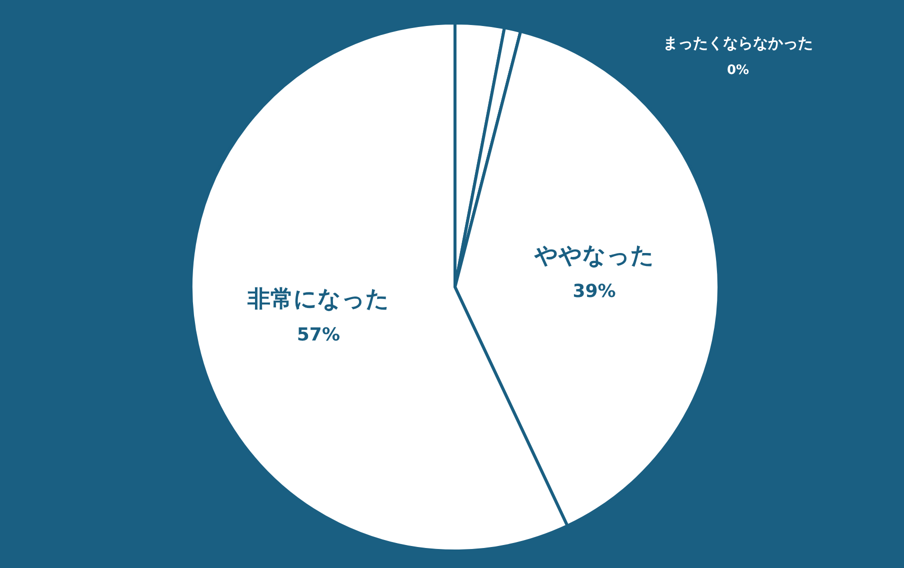 The width and height of the screenshot is (904, 568). What do you see at coordinates (318, 335) in the screenshot?
I see `data-label: 57%` at bounding box center [318, 335].